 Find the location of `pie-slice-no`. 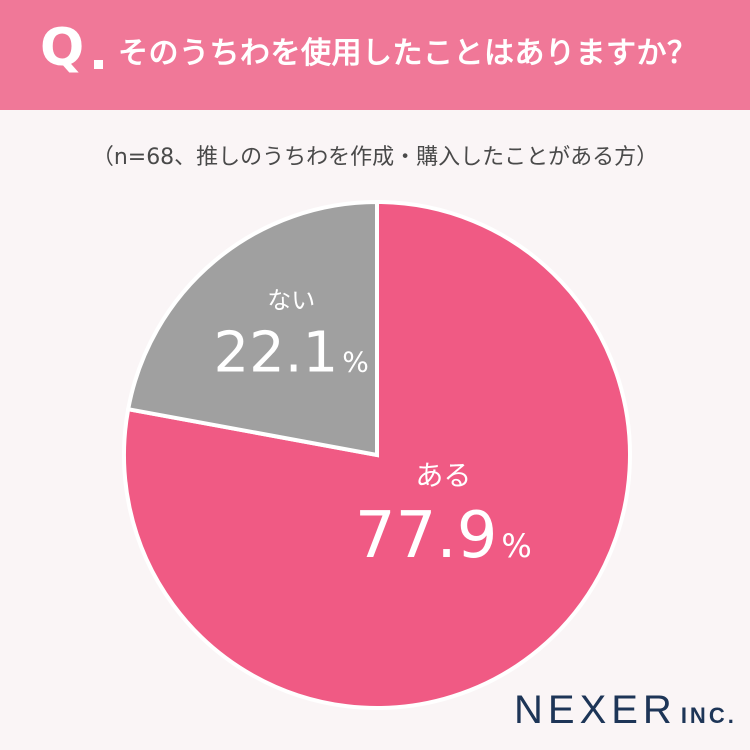

pie-slice-no is located at coordinates (252, 328).